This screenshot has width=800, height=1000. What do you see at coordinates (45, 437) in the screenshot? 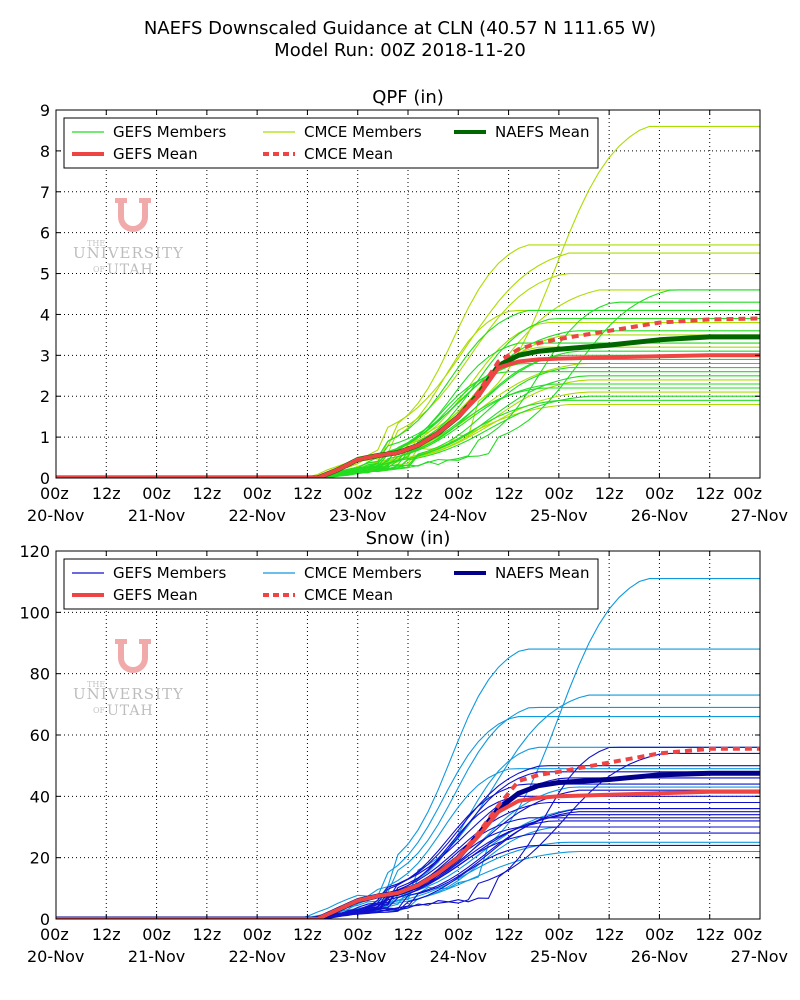
I see `qpf-ytick-label: 1` at bounding box center [45, 437].